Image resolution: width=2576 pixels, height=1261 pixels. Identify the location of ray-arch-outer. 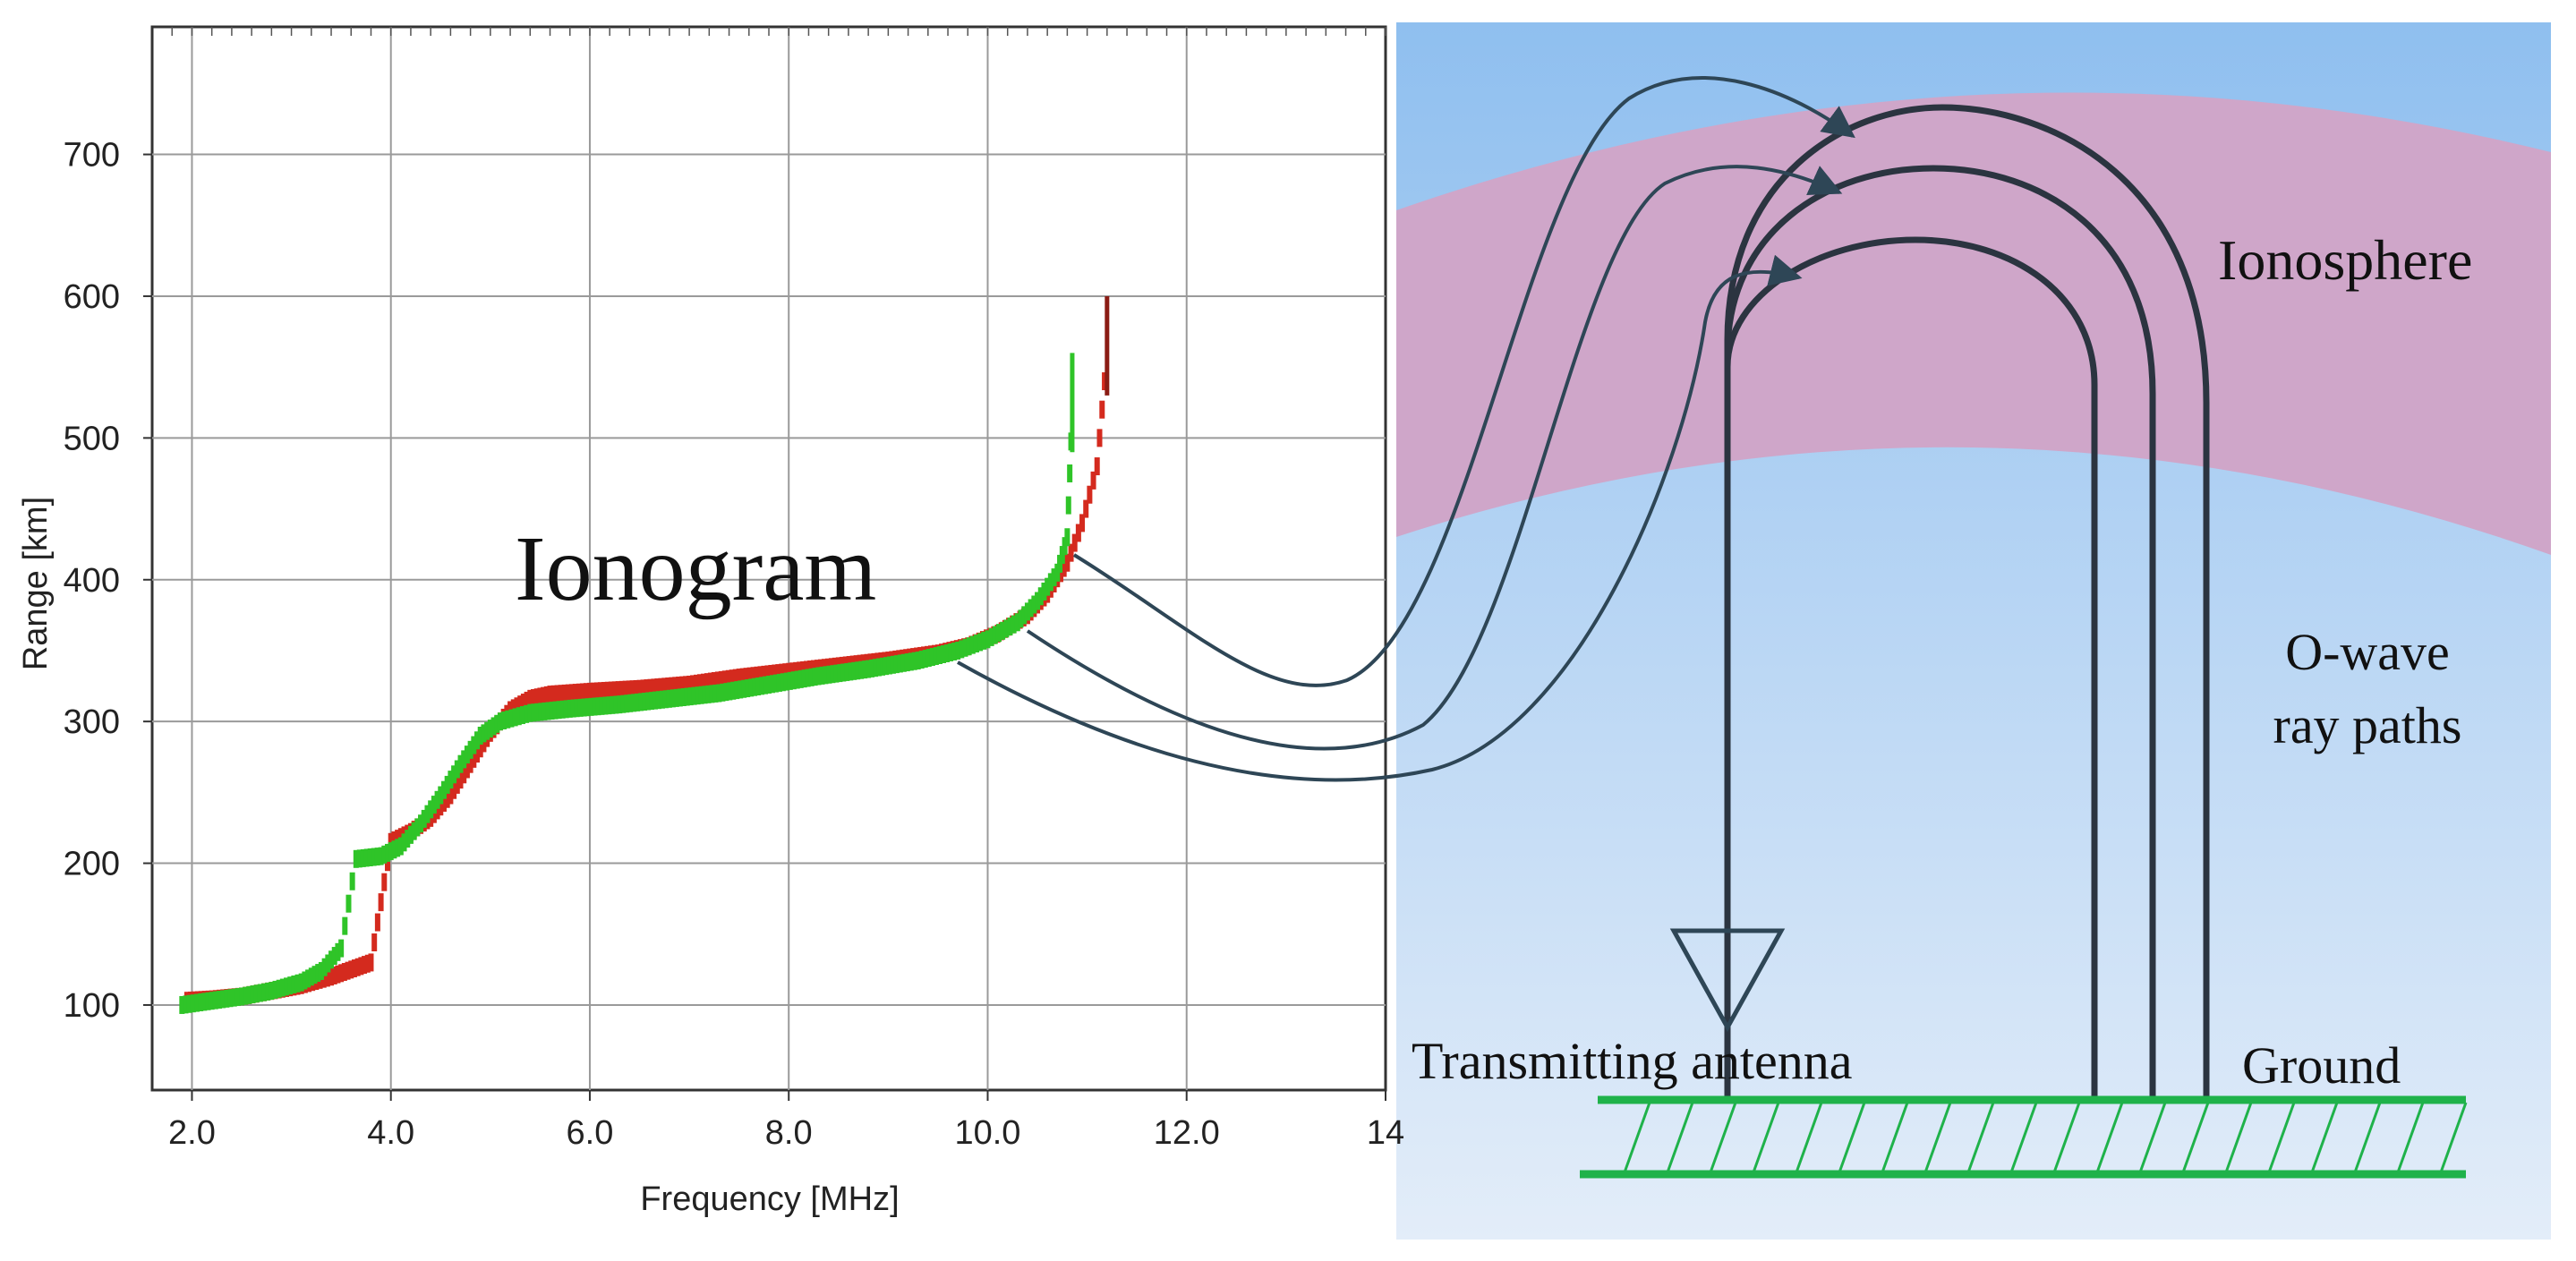
(1967, 602).